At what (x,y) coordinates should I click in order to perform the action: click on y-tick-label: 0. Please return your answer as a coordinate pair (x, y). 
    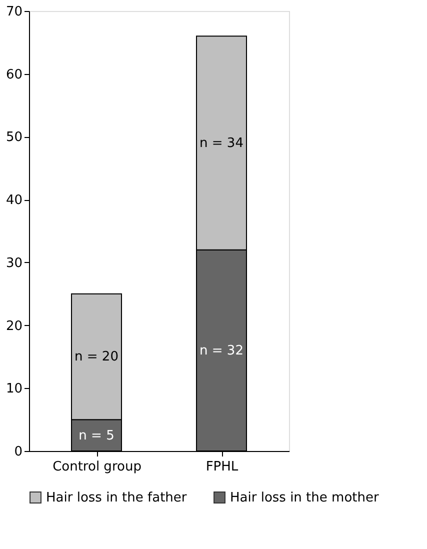
    Looking at the image, I should click on (18, 452).